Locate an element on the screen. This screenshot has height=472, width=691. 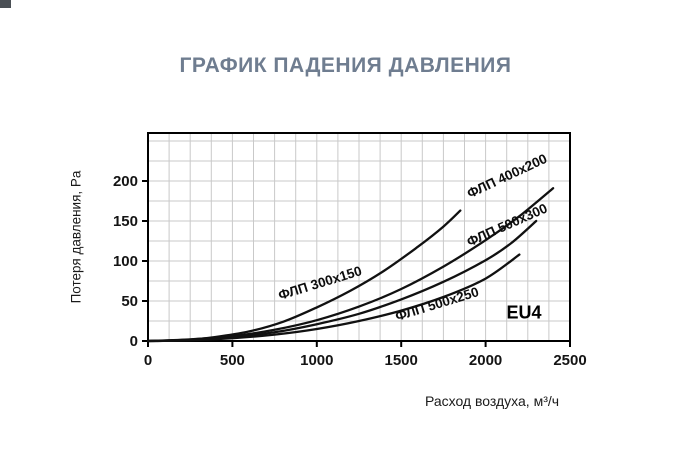
y-tick-label: 200 is located at coordinates (125, 181).